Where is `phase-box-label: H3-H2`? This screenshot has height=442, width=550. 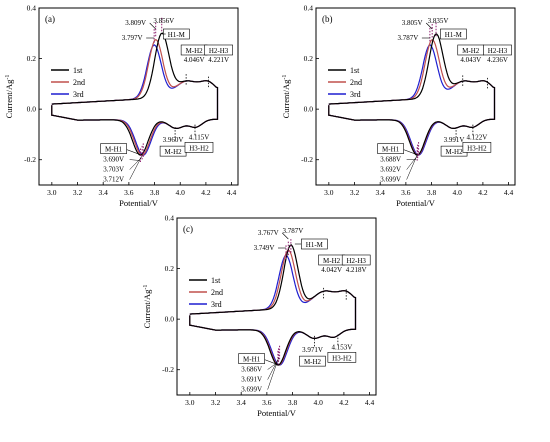 phase-box-label: H3-H2 is located at coordinates (342, 358).